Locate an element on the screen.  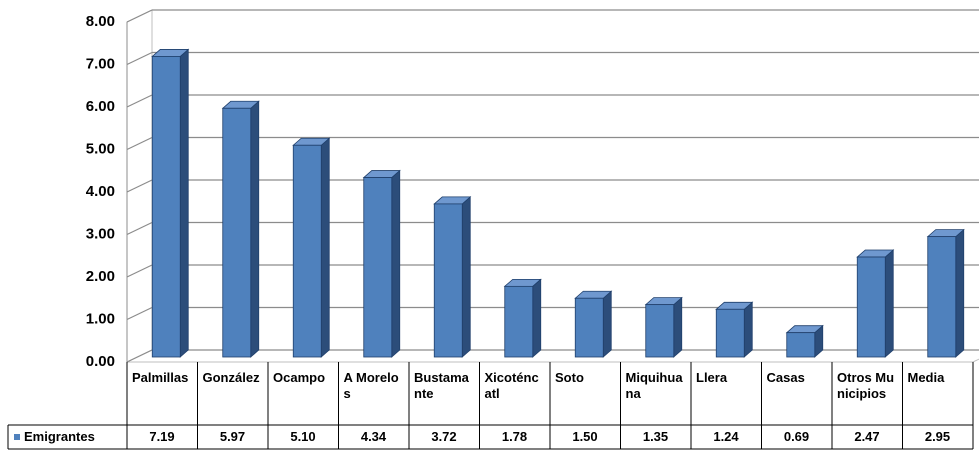
y-tick-label: 0.00 is located at coordinates (100, 361).